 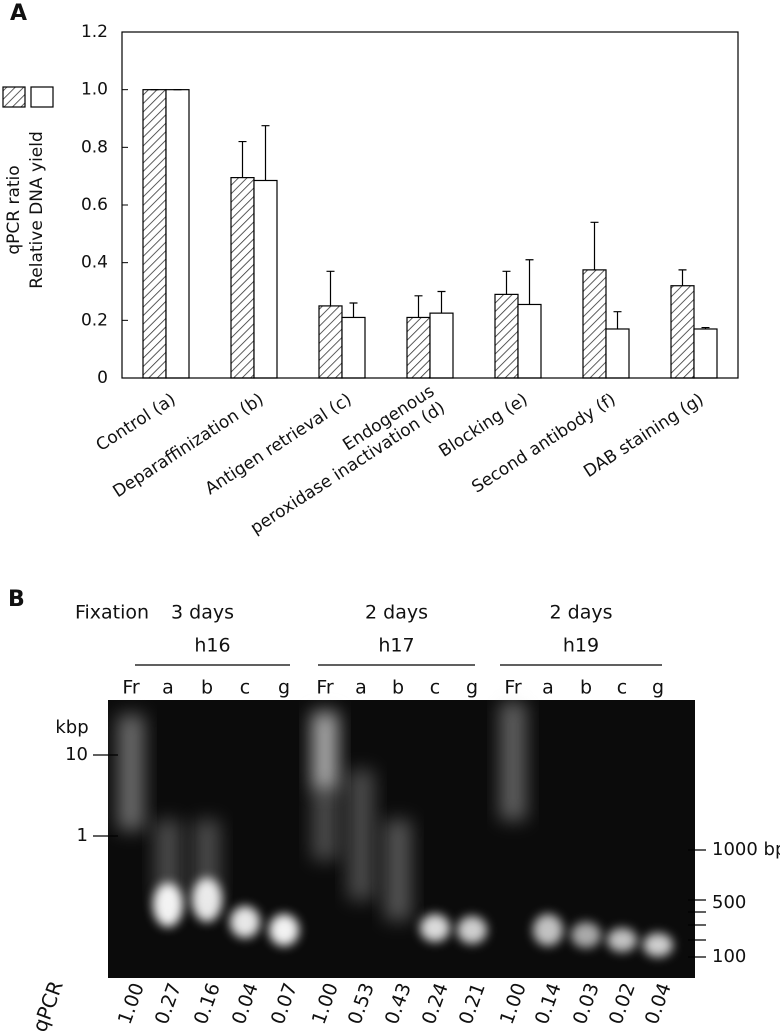 What do you see at coordinates (168, 1003) in the screenshot?
I see `qpcr-value: 0.27` at bounding box center [168, 1003].